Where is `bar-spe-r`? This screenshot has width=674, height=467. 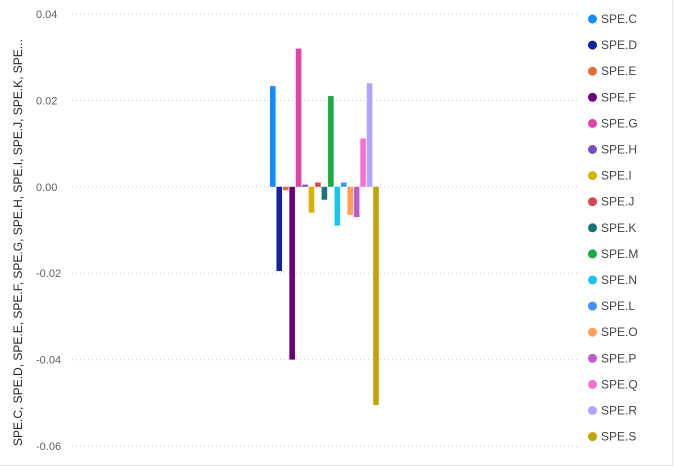 bar-spe-r is located at coordinates (370, 135).